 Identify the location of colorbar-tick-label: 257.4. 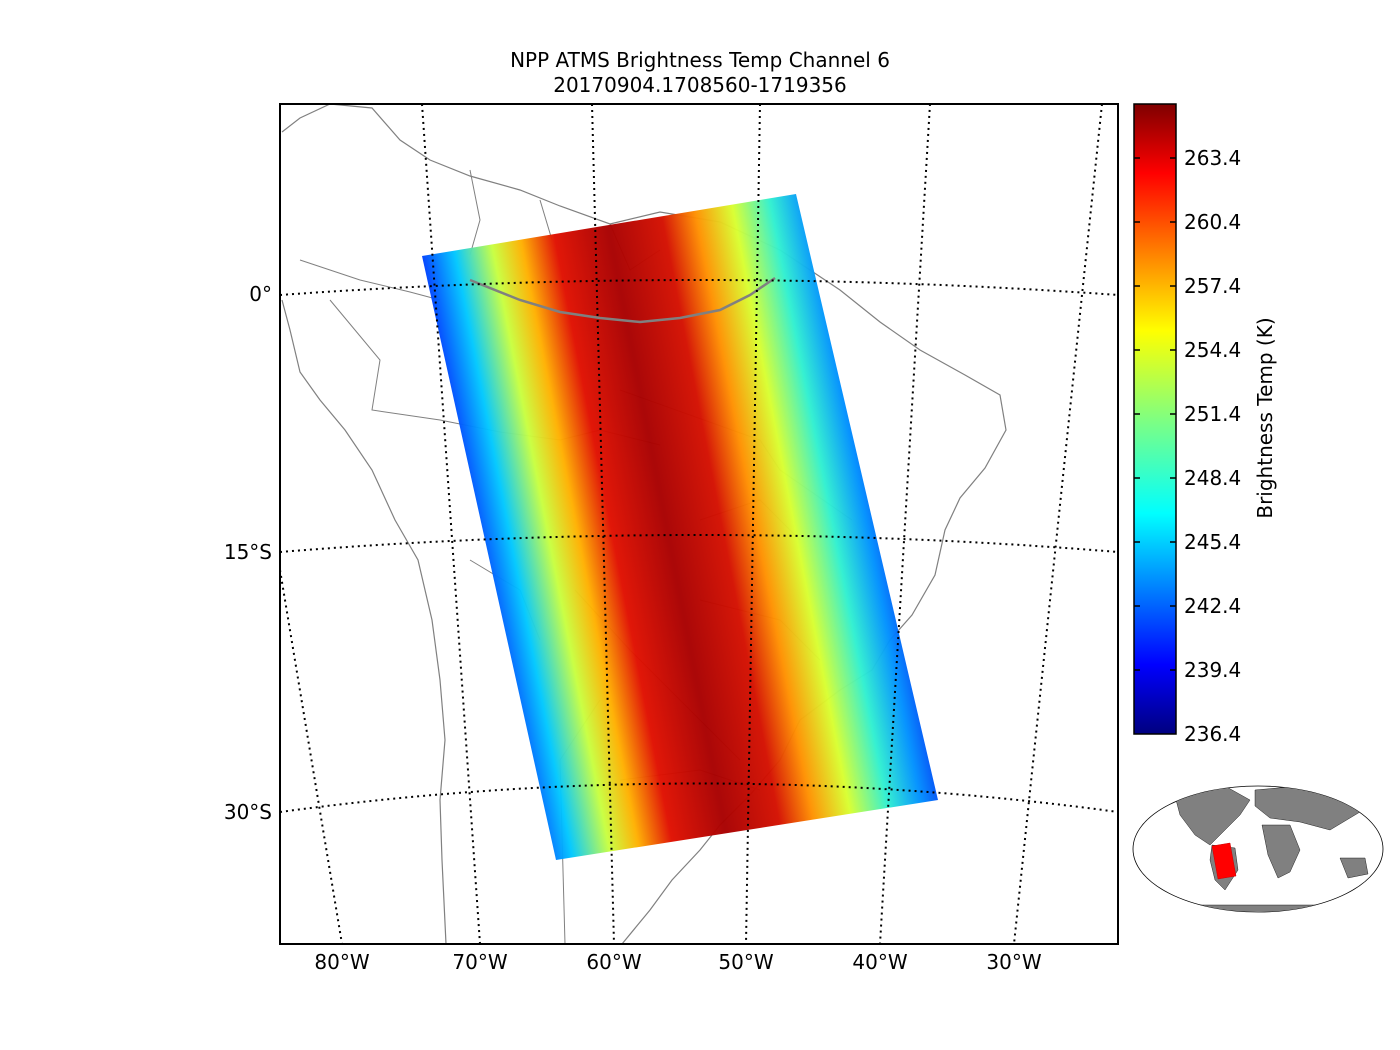
(1213, 286).